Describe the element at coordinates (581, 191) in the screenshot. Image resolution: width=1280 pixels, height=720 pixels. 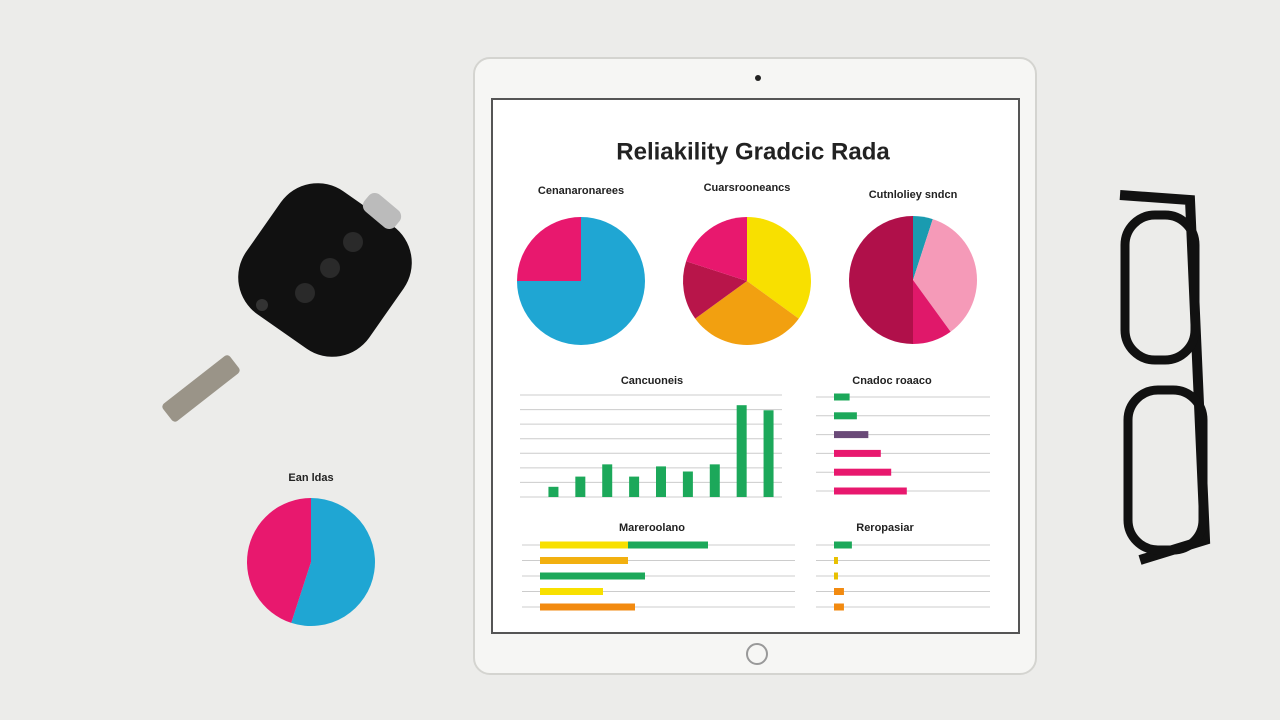
I see `chart-title: Cenanaronarees` at that location.